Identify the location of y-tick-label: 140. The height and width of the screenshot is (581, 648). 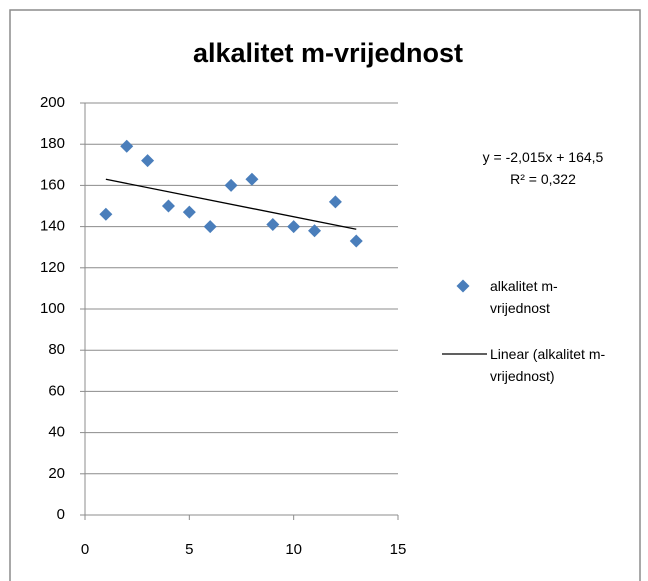
(52, 226).